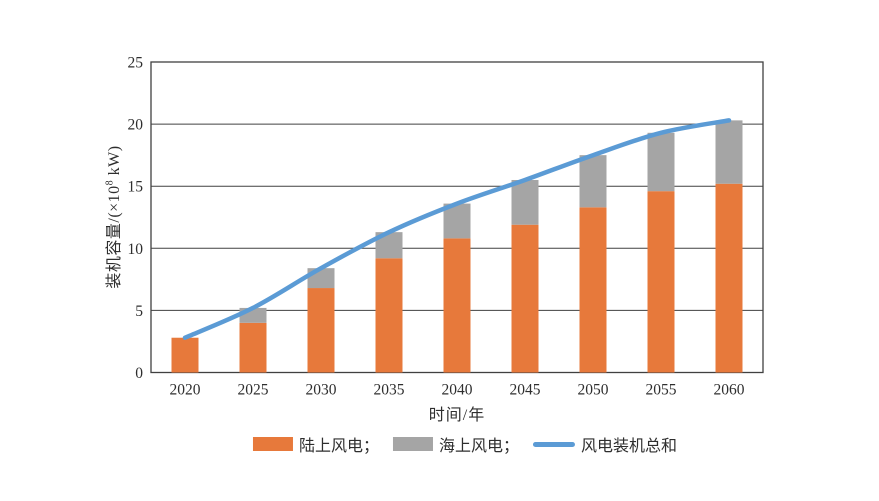 This screenshot has width=879, height=501. Describe the element at coordinates (661, 390) in the screenshot. I see `x-tick-label: 2055` at that location.